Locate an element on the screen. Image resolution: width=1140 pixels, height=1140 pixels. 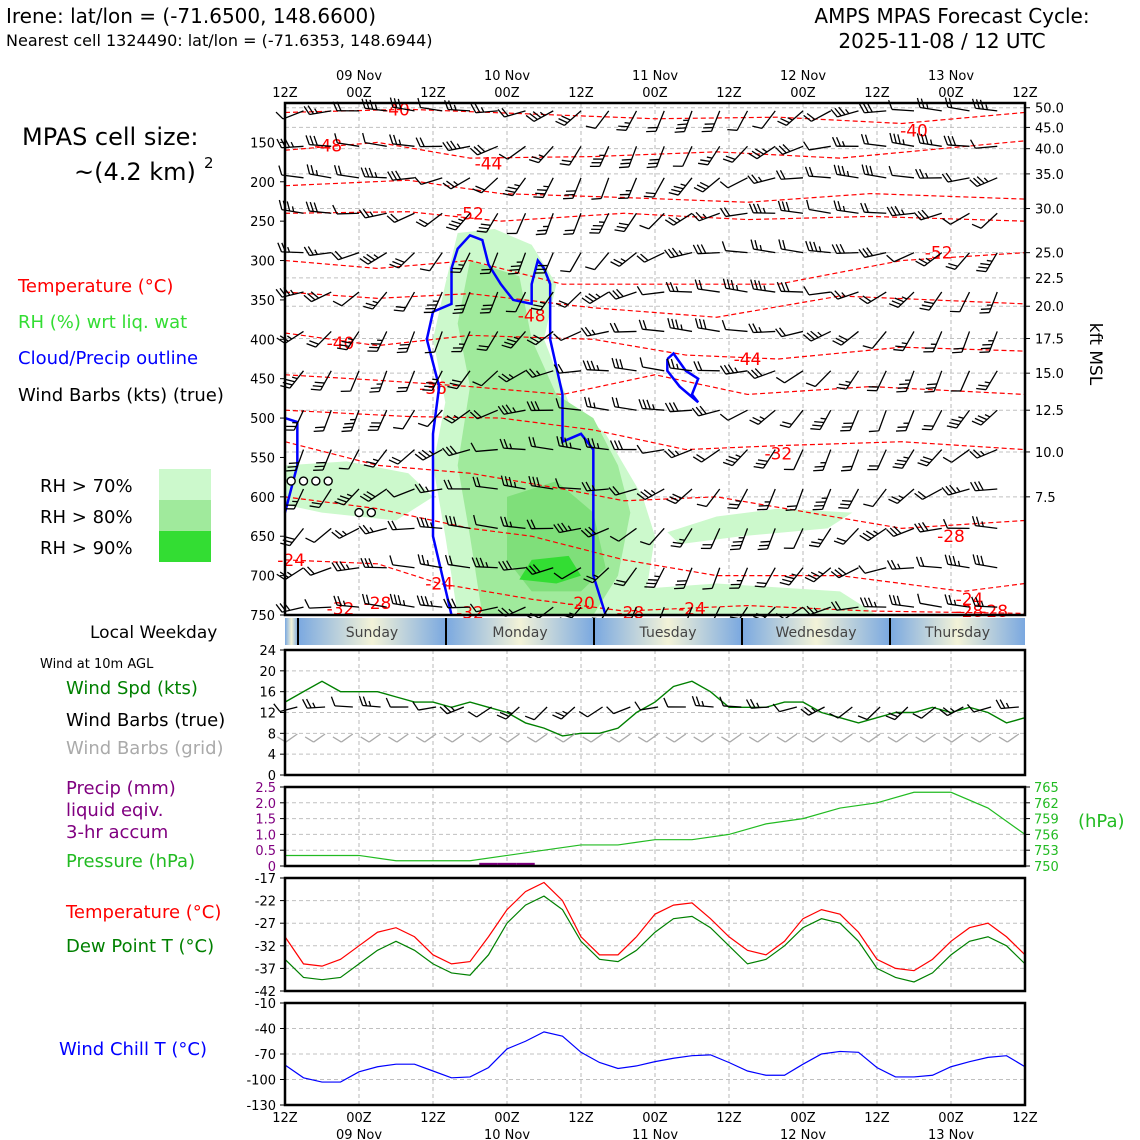
bottom-time-tick-label: 00Z is located at coordinates (359, 1118).